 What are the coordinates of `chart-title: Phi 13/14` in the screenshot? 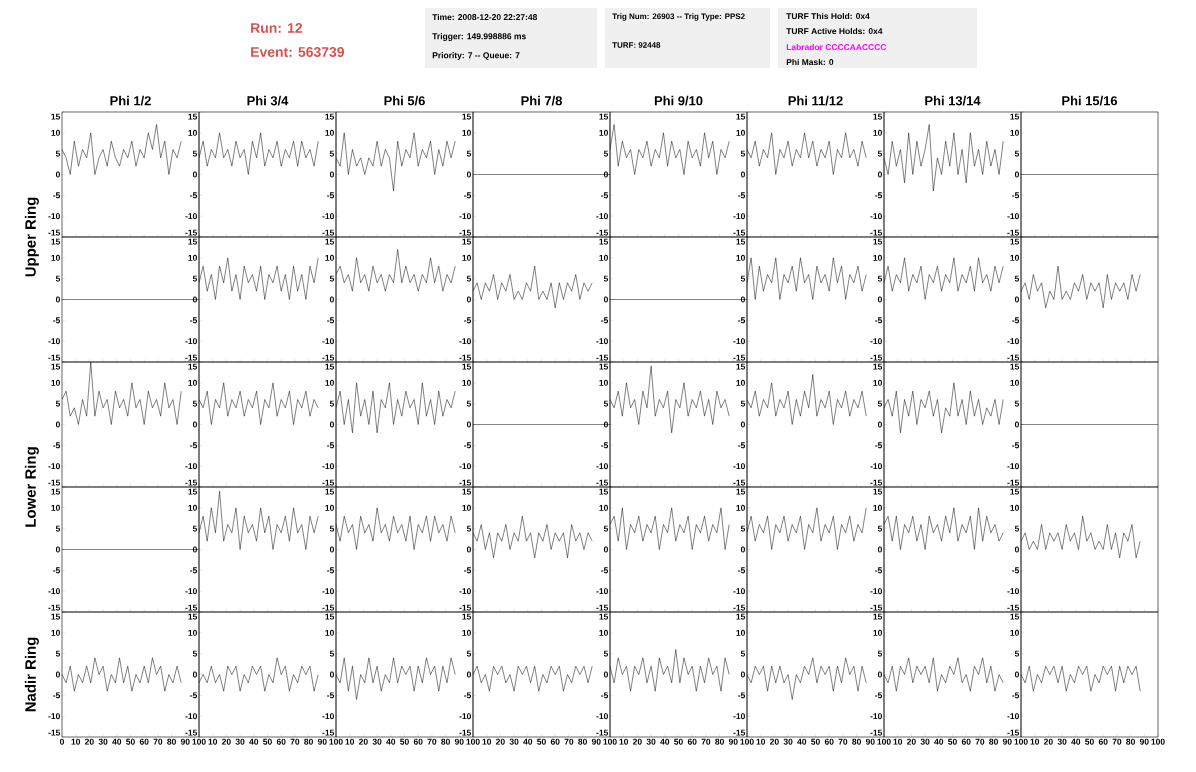 It's located at (953, 100).